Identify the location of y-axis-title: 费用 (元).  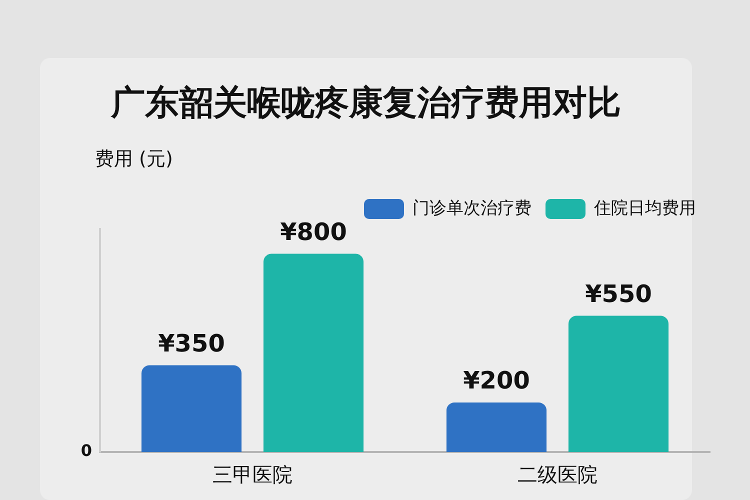
(134, 159).